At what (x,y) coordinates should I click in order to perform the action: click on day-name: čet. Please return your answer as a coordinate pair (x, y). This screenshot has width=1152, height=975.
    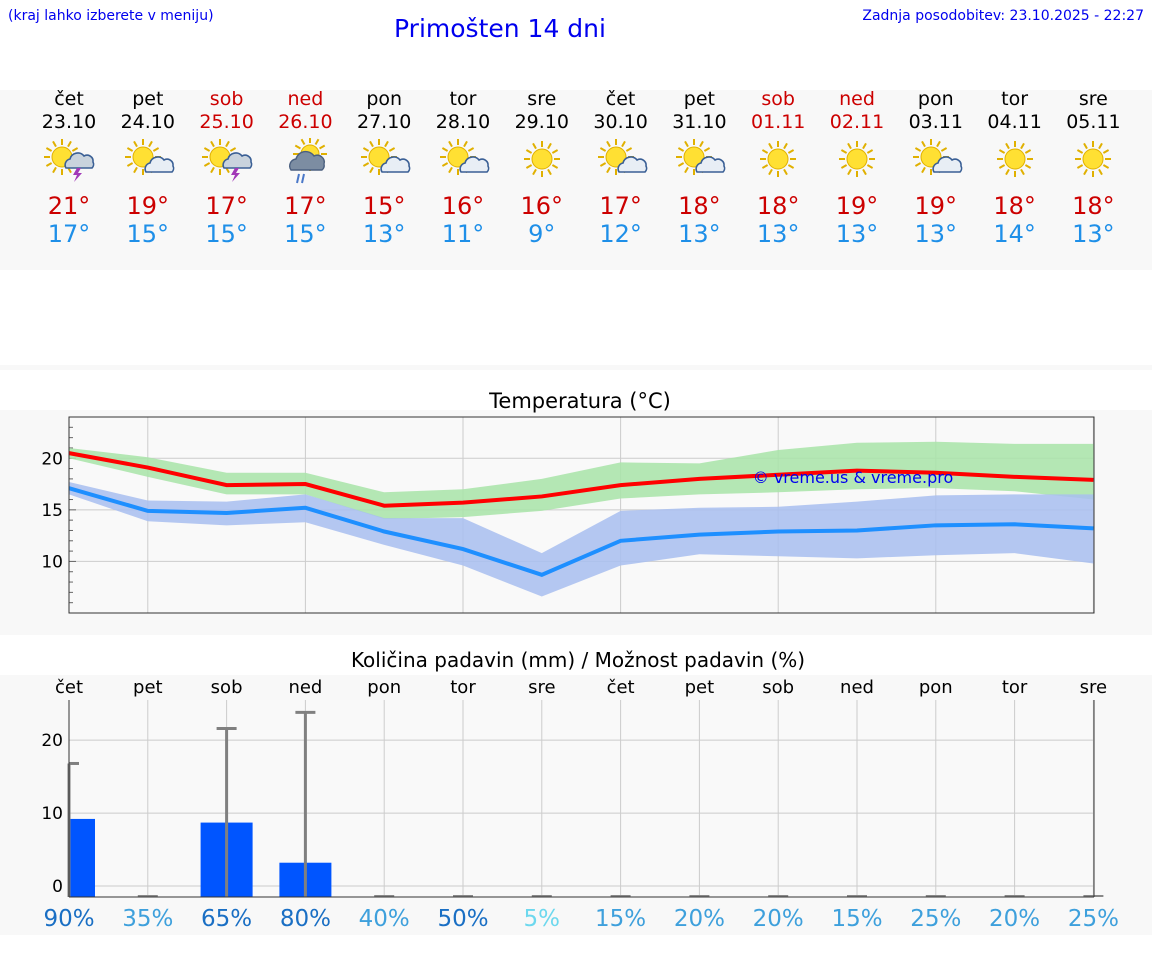
    Looking at the image, I should click on (69, 99).